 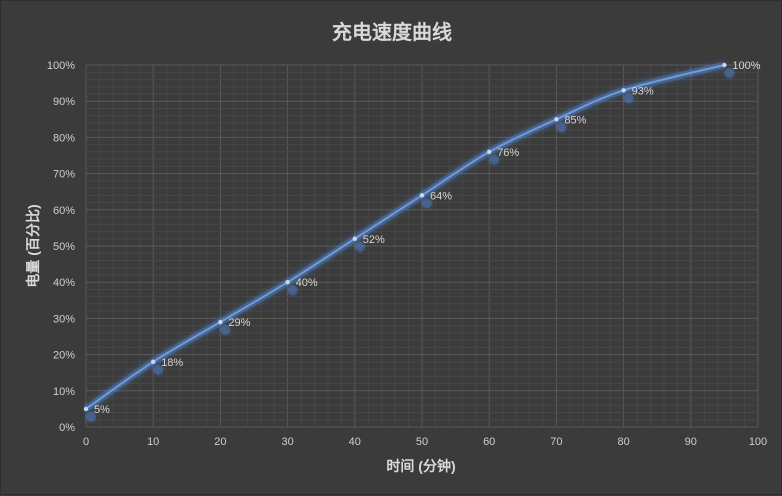 What do you see at coordinates (374, 240) in the screenshot?
I see `data-label: 52%` at bounding box center [374, 240].